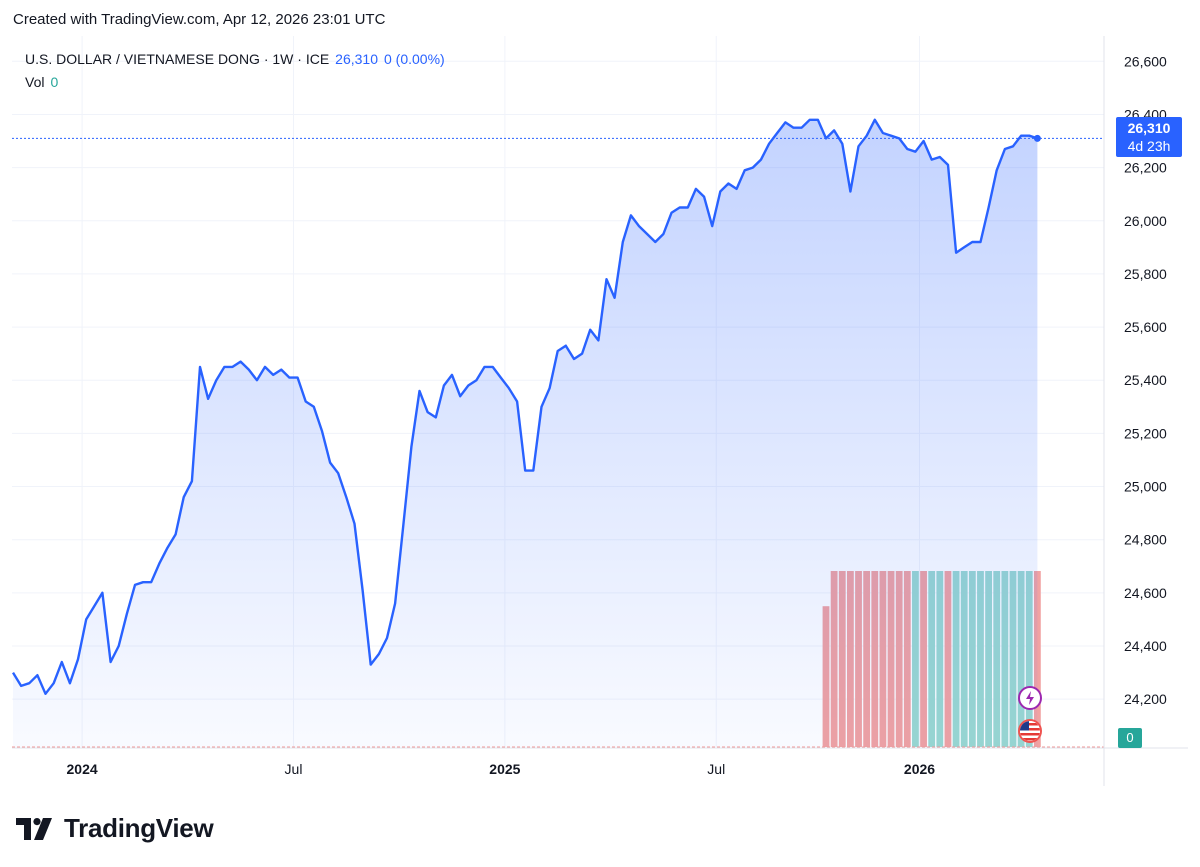  I want to click on brand-name: TradingView, so click(139, 828).